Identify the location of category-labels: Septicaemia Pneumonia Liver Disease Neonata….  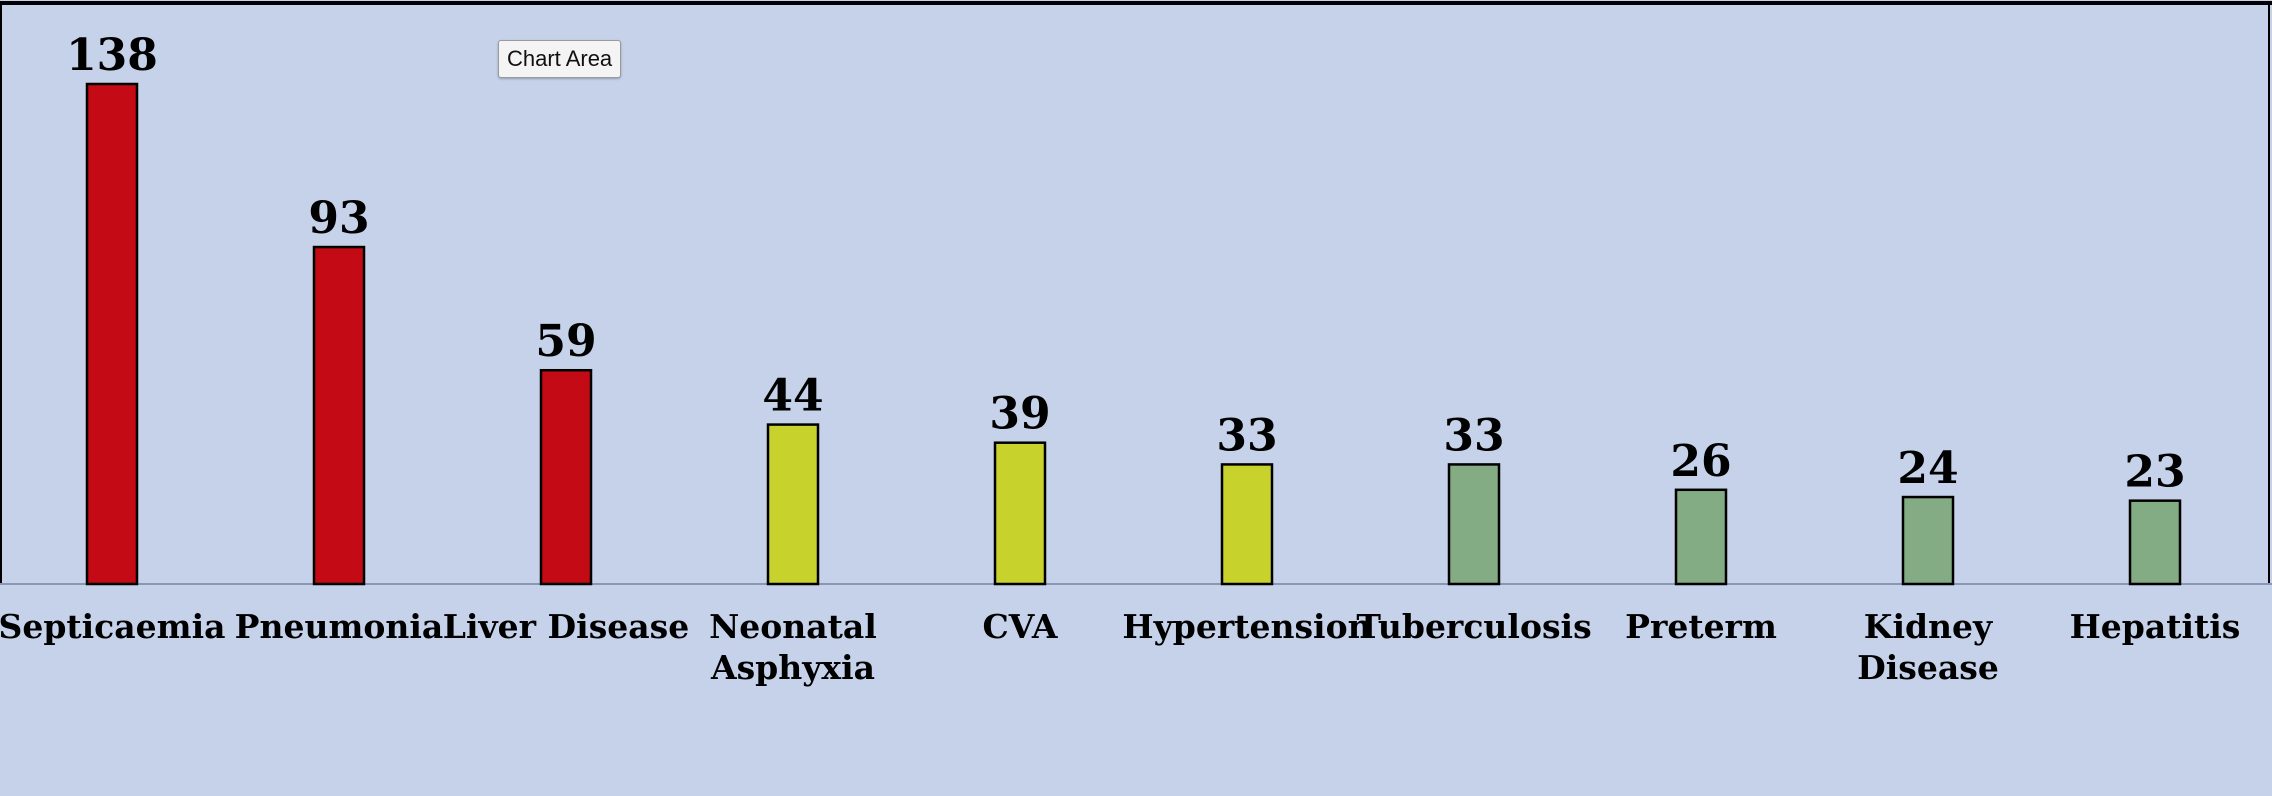
(1120, 647).